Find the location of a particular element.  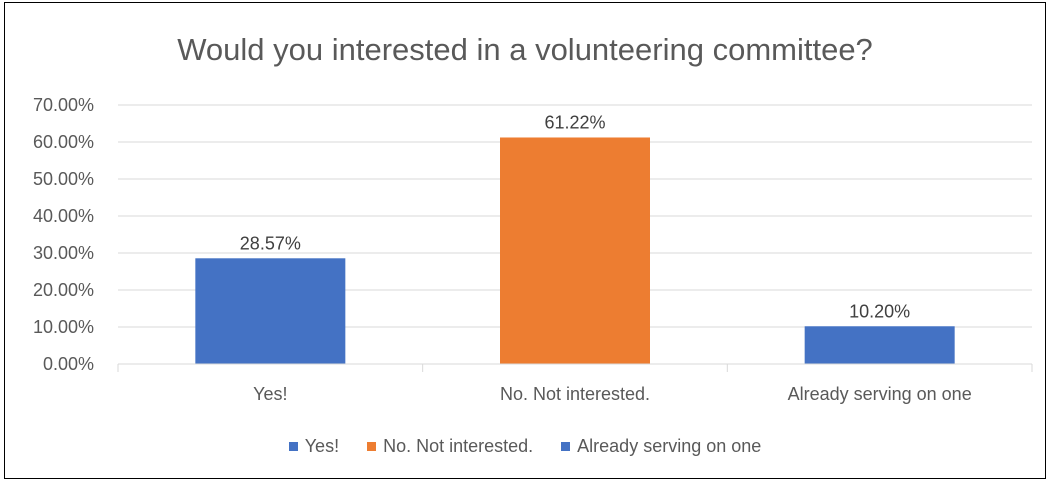

legend-item-yes: Yes! is located at coordinates (314, 446).